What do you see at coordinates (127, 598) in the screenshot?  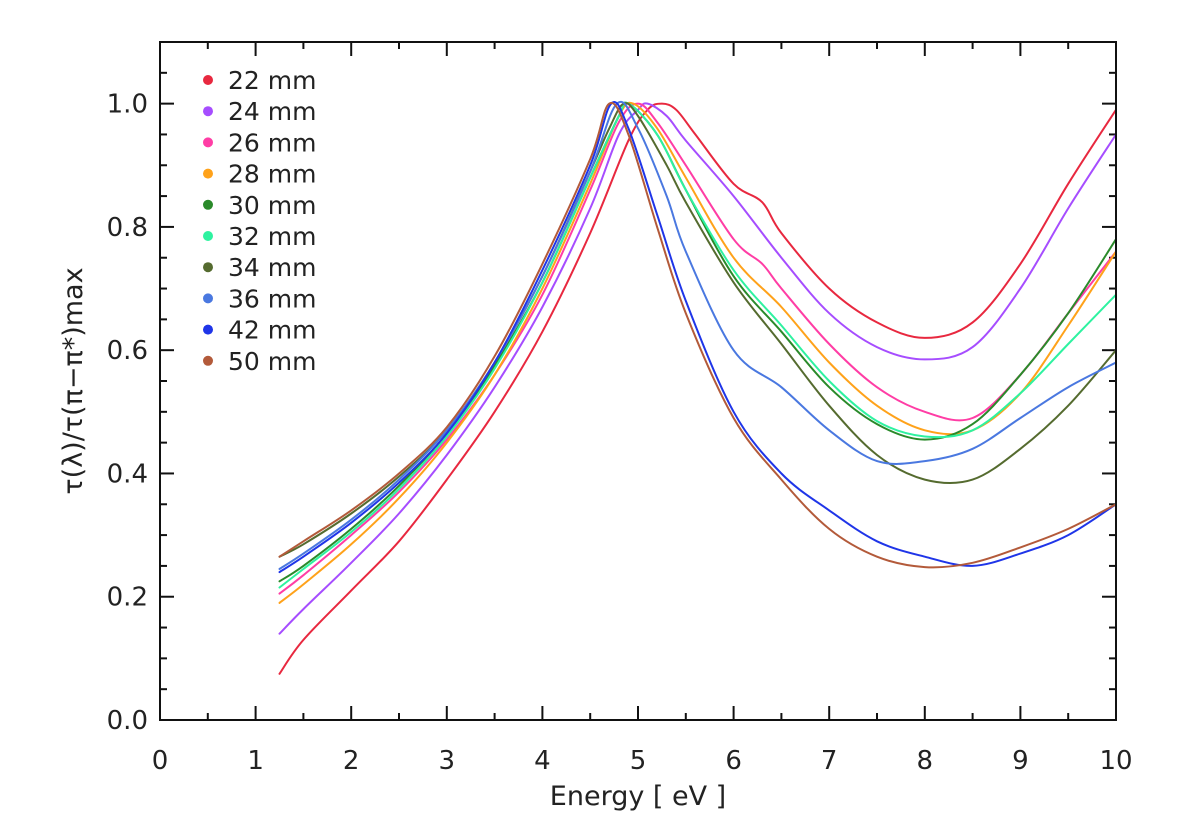 I see `y-tick-label: 0.2` at bounding box center [127, 598].